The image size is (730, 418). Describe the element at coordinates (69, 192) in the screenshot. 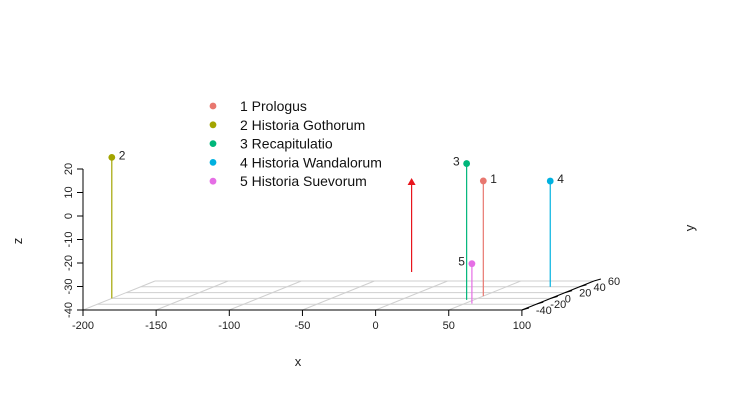

I see `z-tick-label: 10` at that location.